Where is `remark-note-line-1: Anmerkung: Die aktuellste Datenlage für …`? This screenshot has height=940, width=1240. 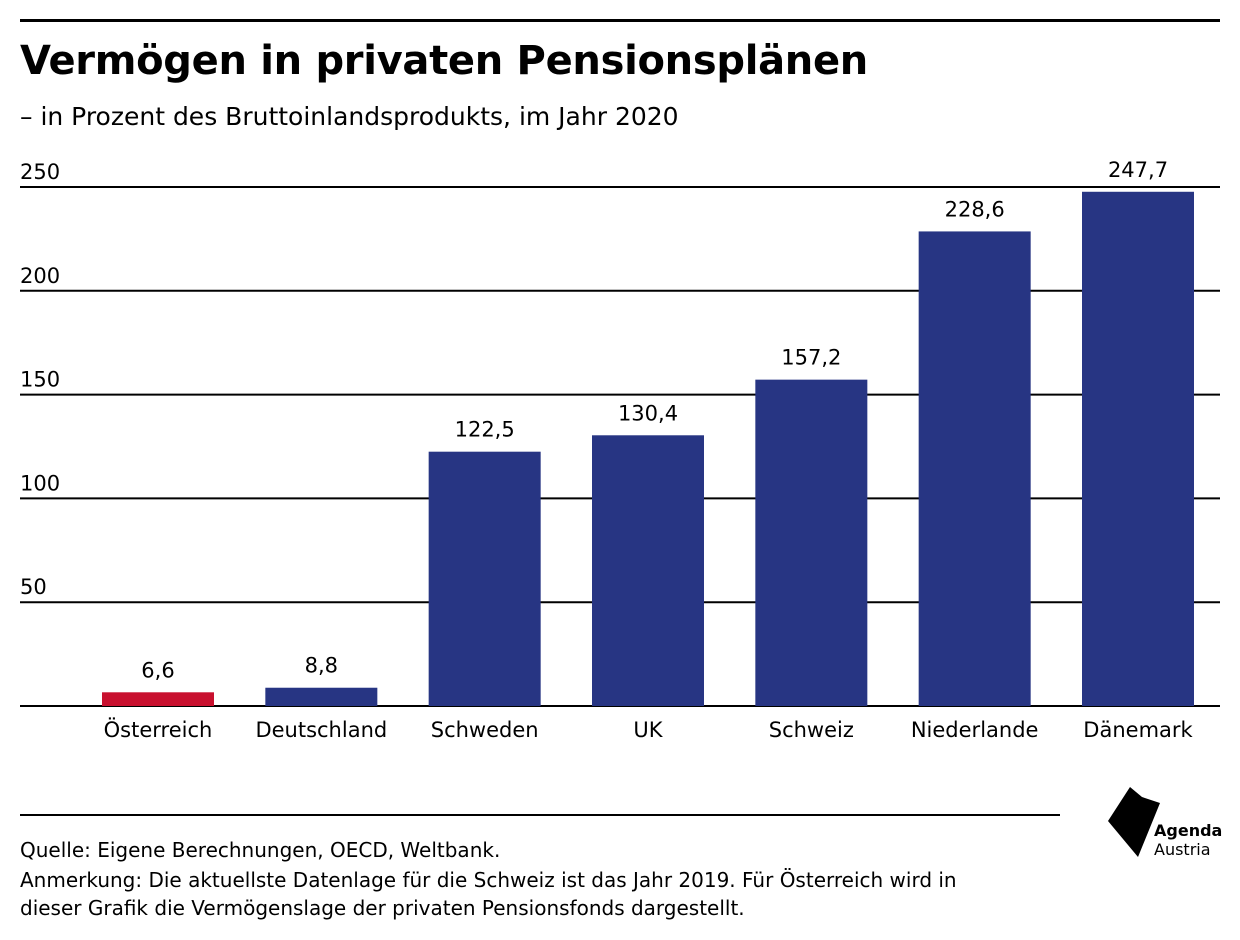 remark-note-line-1: Anmerkung: Die aktuellste Datenlage für … is located at coordinates (488, 880).